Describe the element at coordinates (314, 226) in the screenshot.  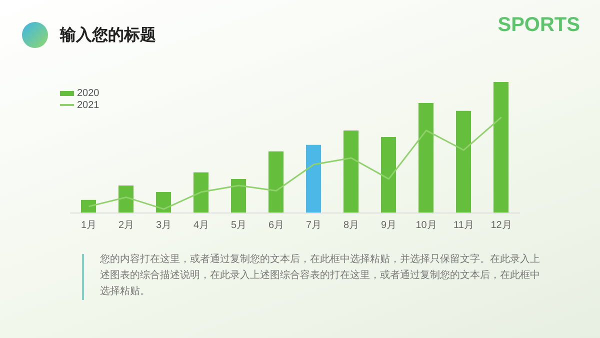
I see `x-tick-label: 7月` at that location.